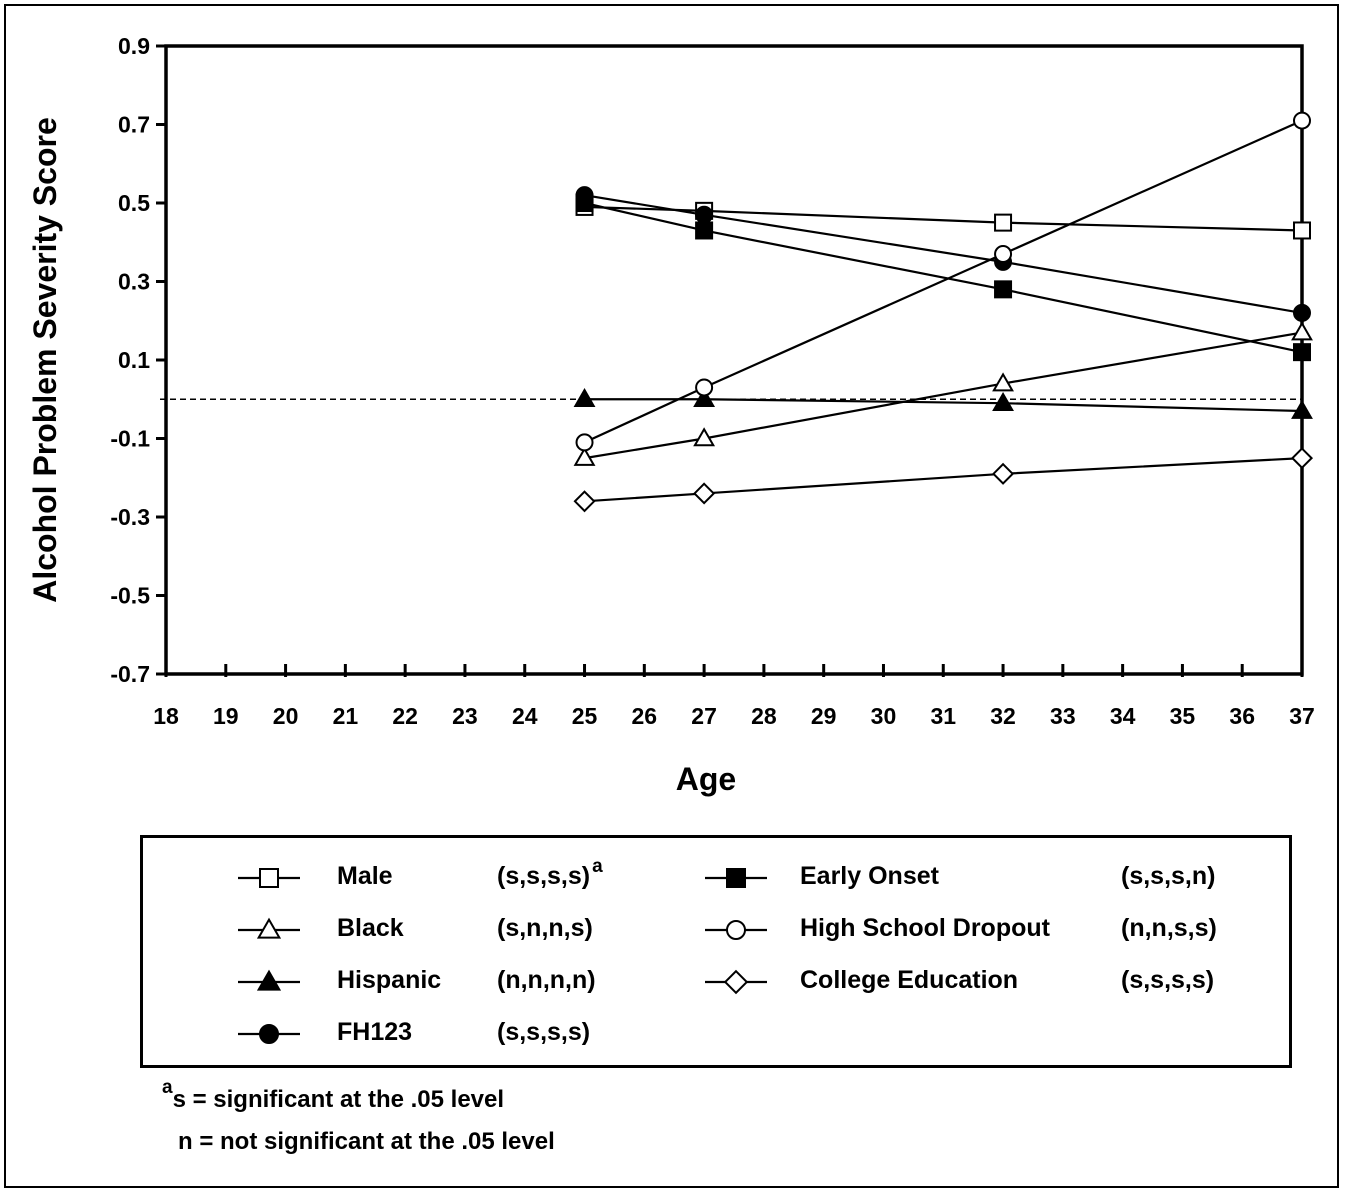  I want to click on x-tick-label: 31, so click(943, 716).